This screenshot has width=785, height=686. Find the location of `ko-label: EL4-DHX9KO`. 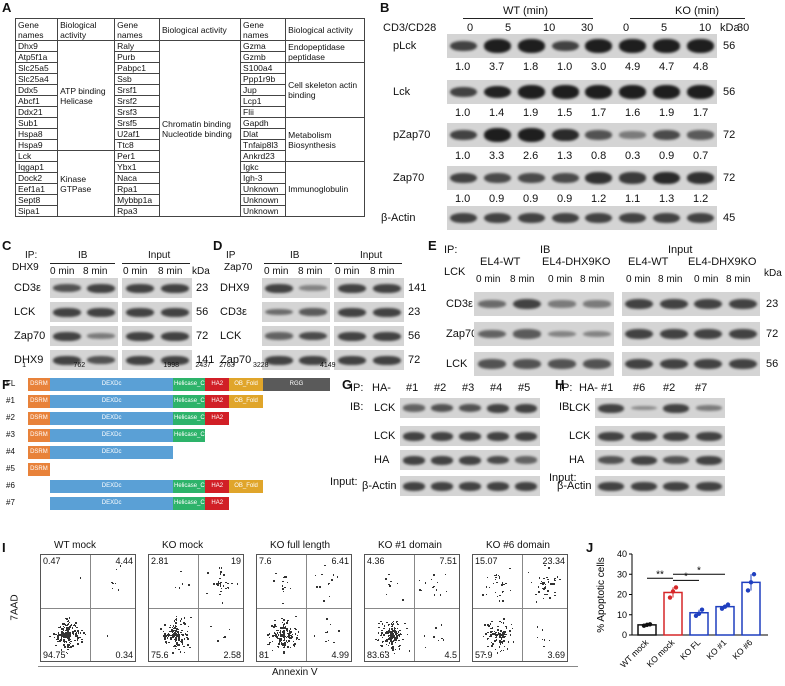

ko-label: EL4-DHX9KO is located at coordinates (722, 262).